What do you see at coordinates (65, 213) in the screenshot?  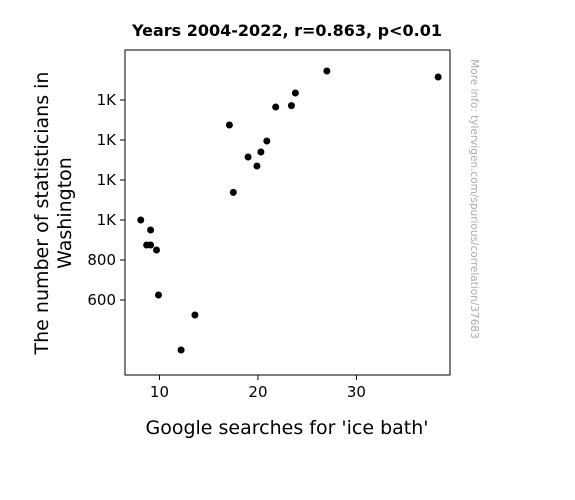 I see `y-axis-label-line-2: Washington` at bounding box center [65, 213].